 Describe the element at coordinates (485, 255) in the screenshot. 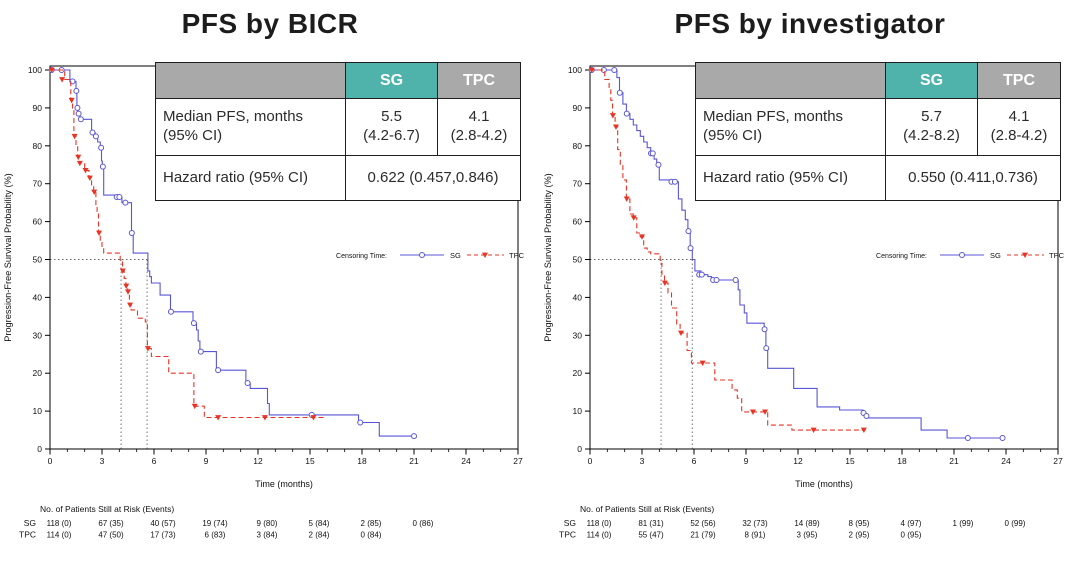

I see `legend-tpc-marker-icon` at that location.